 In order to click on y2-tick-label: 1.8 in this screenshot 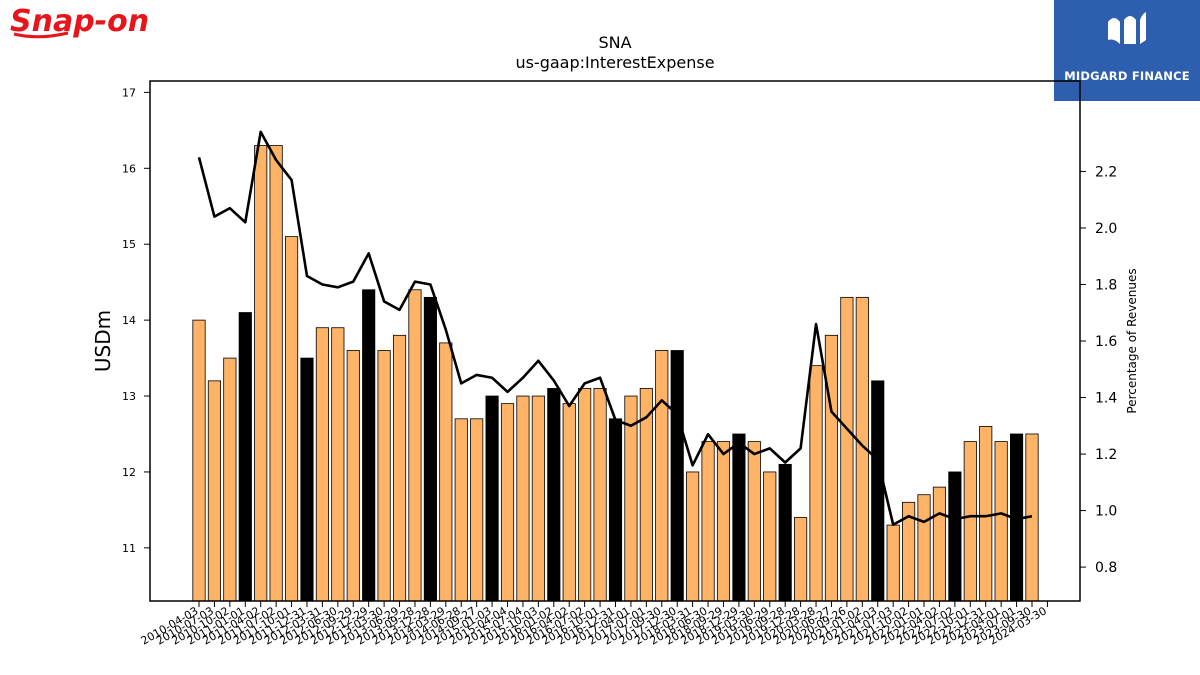, I will do `click(1106, 285)`.